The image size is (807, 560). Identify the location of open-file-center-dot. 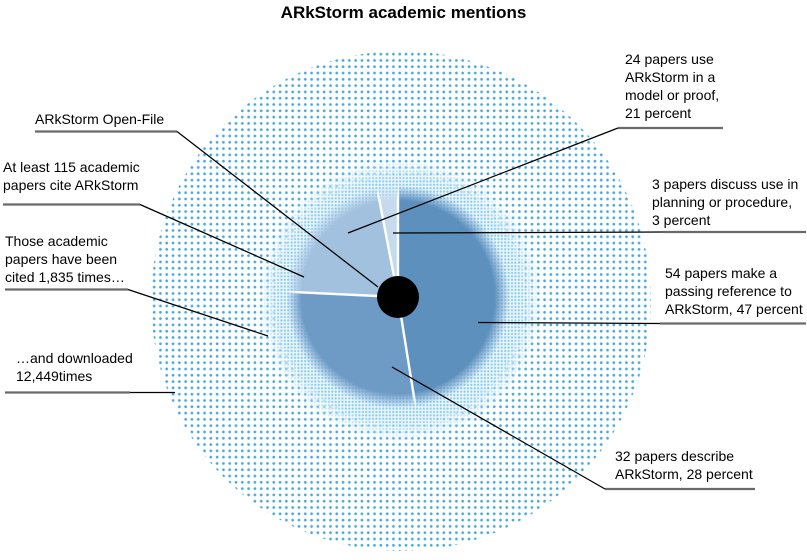
(398, 297).